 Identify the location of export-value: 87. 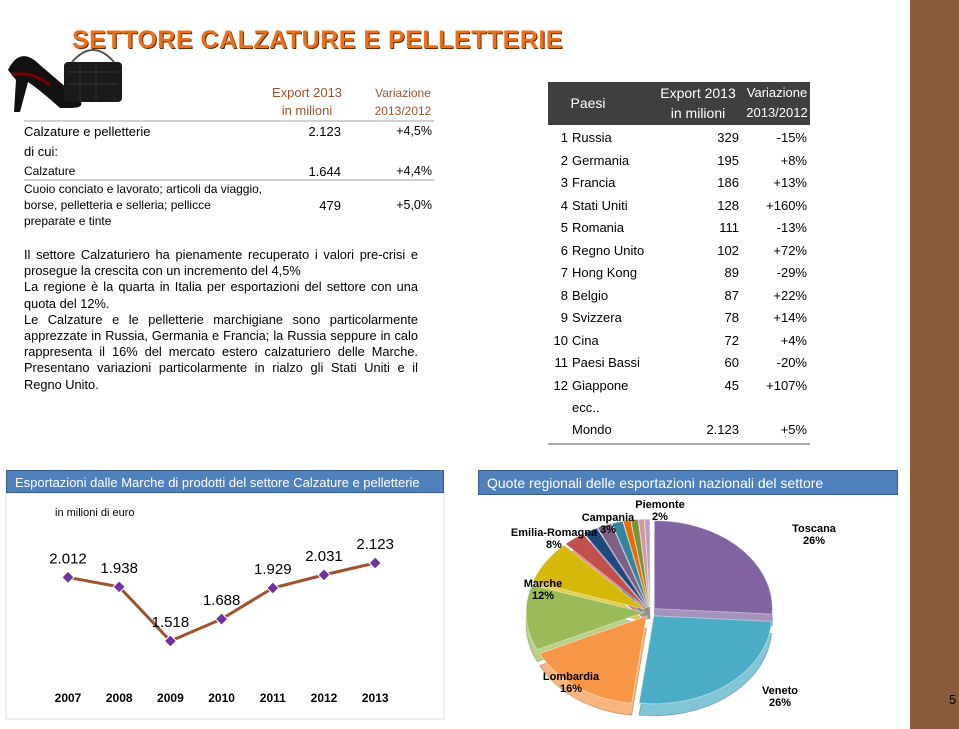
(731, 295).